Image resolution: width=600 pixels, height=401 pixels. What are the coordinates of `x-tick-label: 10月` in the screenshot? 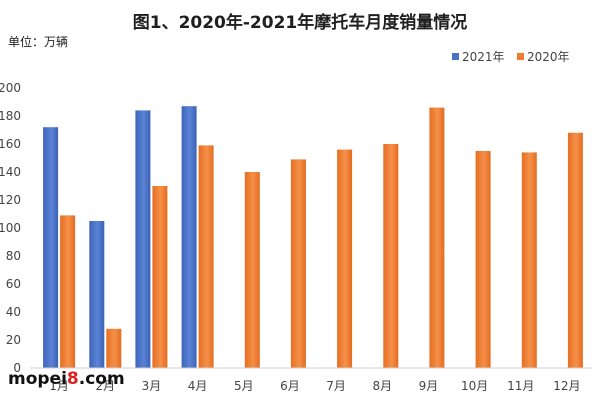 It's located at (474, 386).